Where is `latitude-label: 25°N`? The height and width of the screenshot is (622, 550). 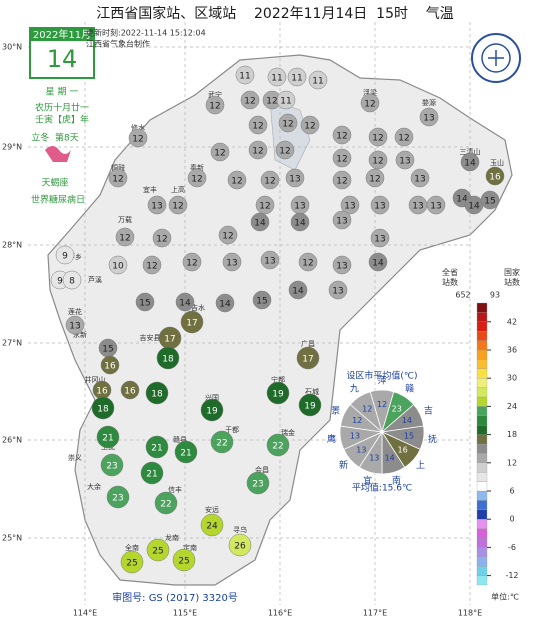
latitude-label: 25°N is located at coordinates (12, 538).